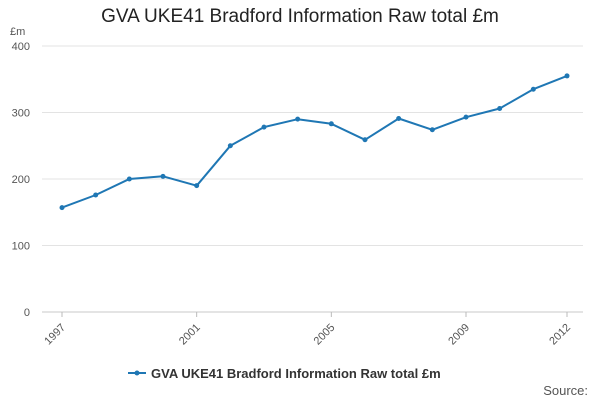 The image size is (600, 400). What do you see at coordinates (331, 124) in the screenshot?
I see `data-point: 2005: 283` at bounding box center [331, 124].